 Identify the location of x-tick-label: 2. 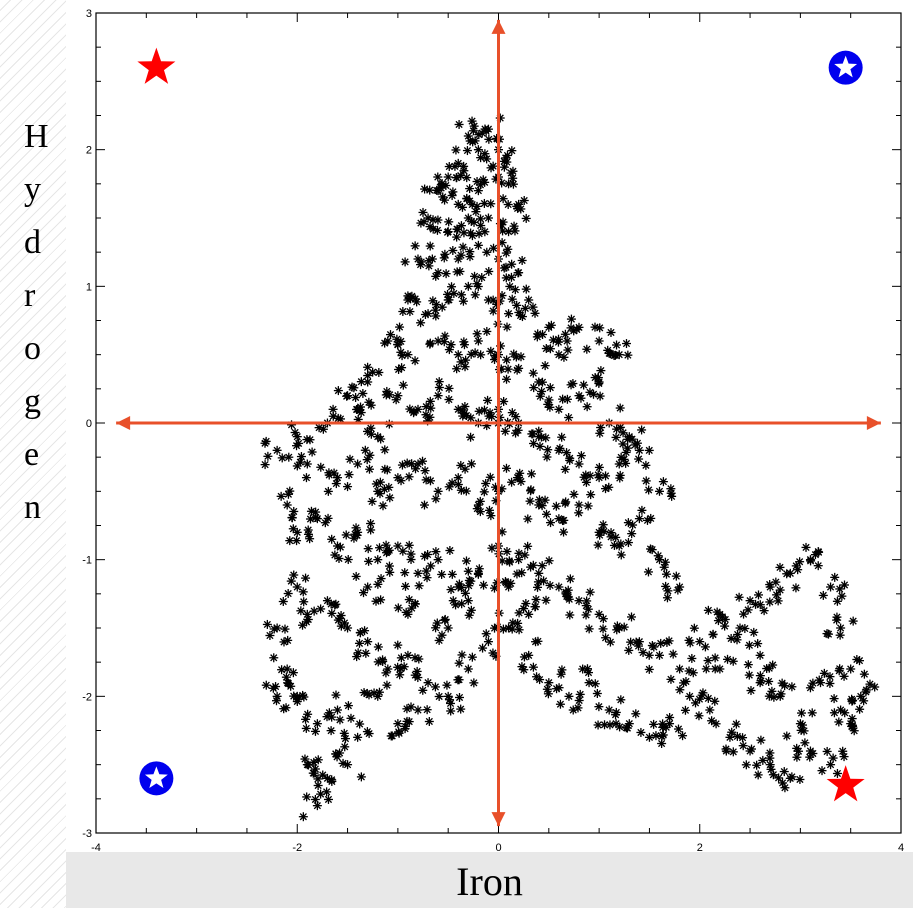
(700, 847).